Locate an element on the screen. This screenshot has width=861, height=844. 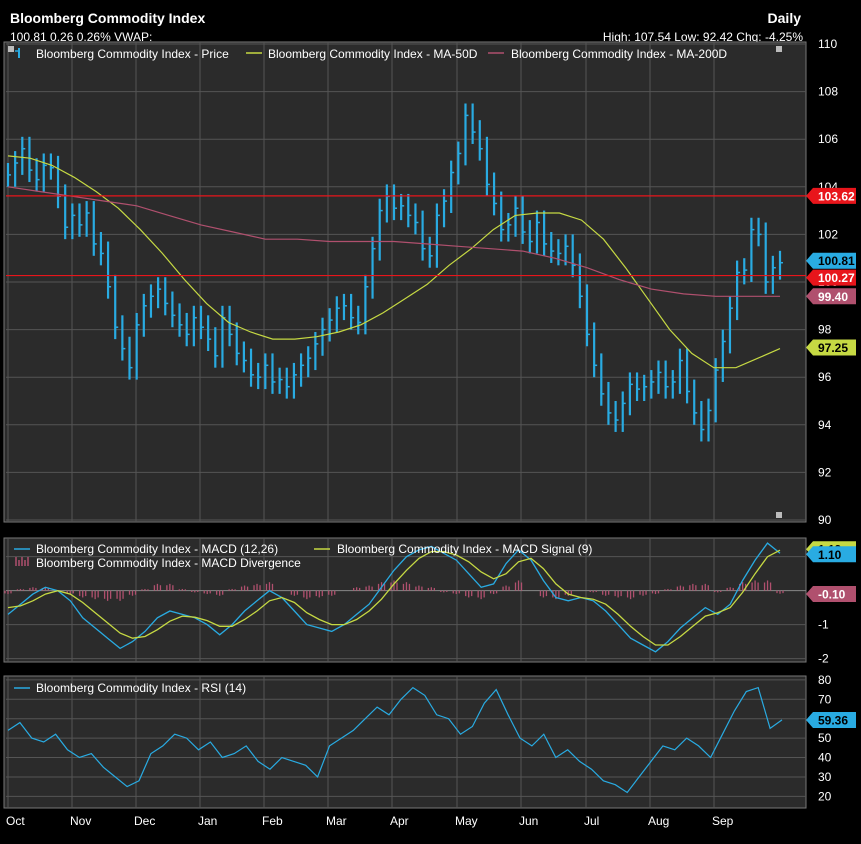
x-tick-label: May is located at coordinates (466, 821).